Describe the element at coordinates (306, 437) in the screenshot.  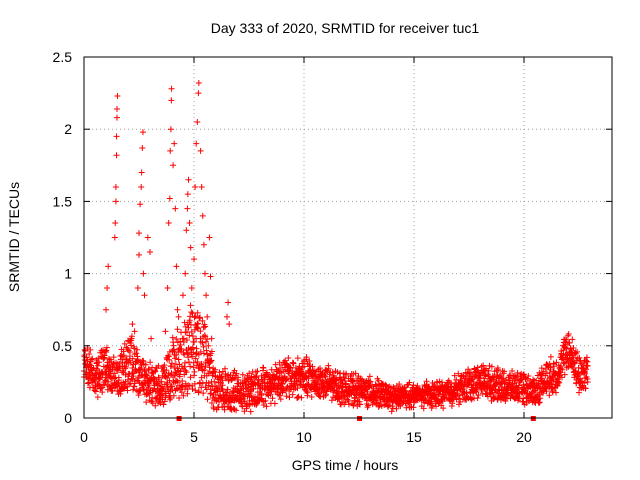
I see `x-tick-labels: 0 5 10 15 20` at that location.